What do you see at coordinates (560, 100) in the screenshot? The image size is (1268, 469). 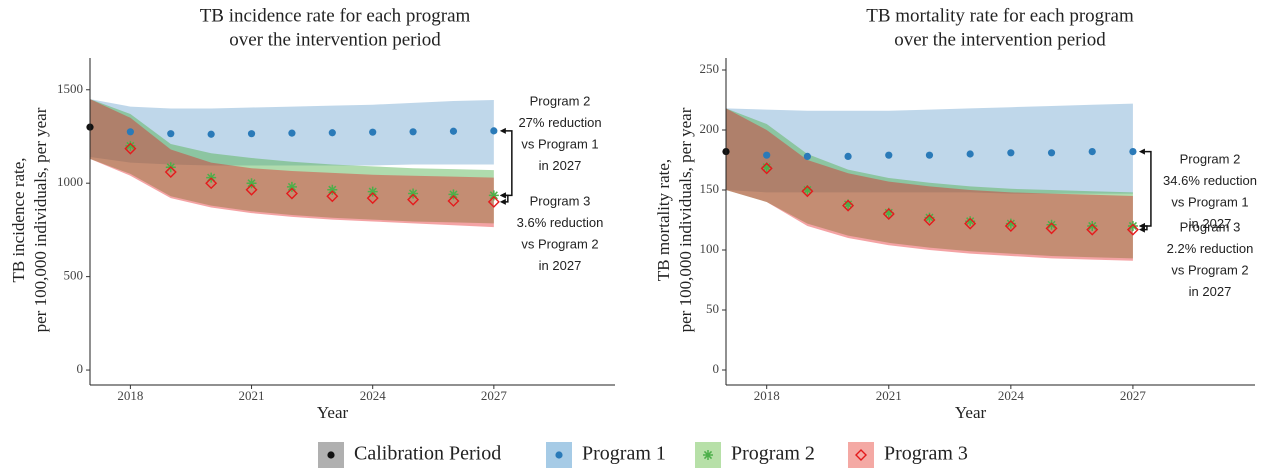 I see `annotation: Program 2` at bounding box center [560, 100].